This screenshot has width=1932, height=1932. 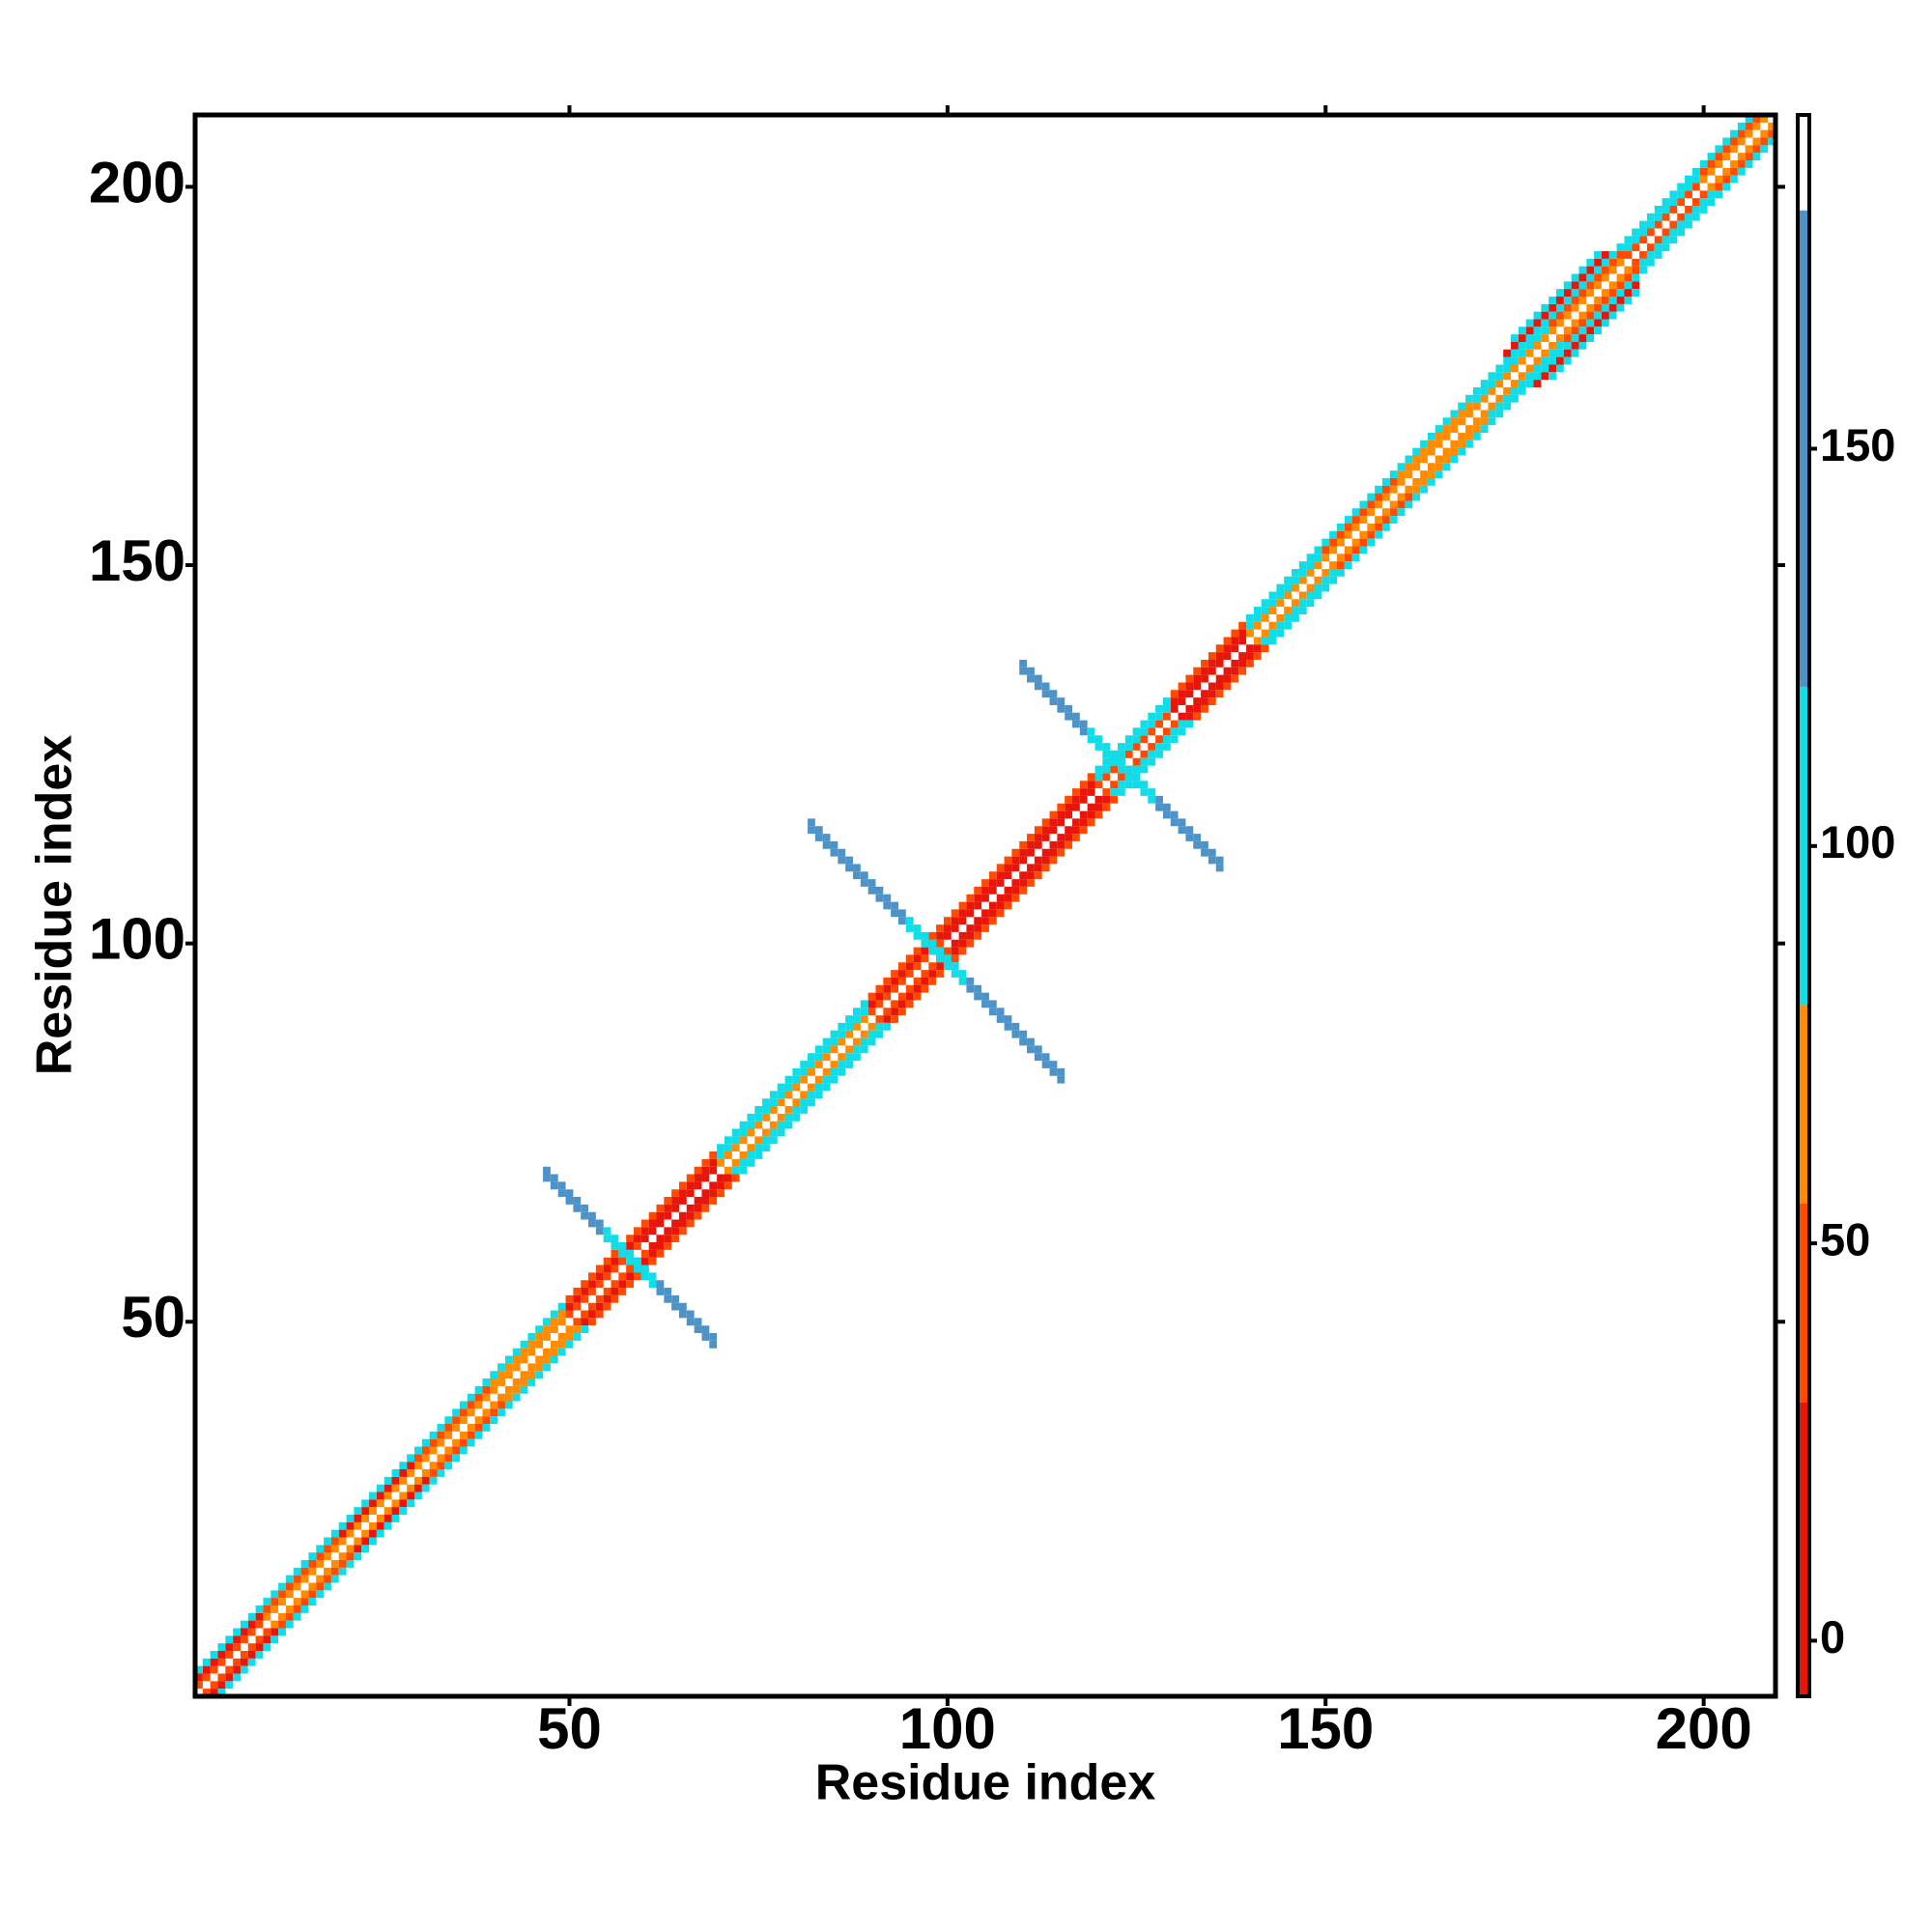 What do you see at coordinates (153, 1317) in the screenshot?
I see `y-tick-label: 50` at bounding box center [153, 1317].